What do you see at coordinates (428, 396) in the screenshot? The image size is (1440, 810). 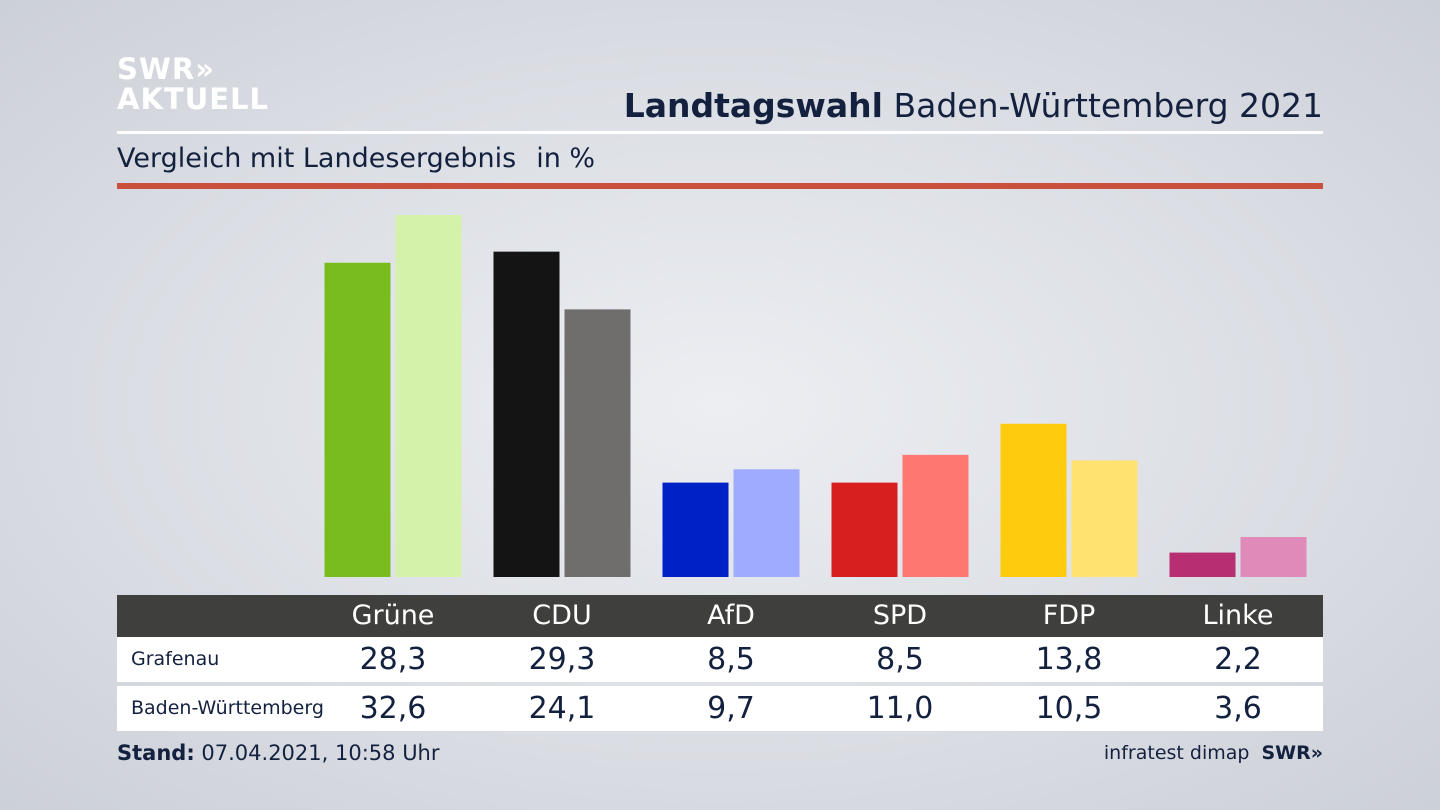 I see `bar-gruene-state` at bounding box center [428, 396].